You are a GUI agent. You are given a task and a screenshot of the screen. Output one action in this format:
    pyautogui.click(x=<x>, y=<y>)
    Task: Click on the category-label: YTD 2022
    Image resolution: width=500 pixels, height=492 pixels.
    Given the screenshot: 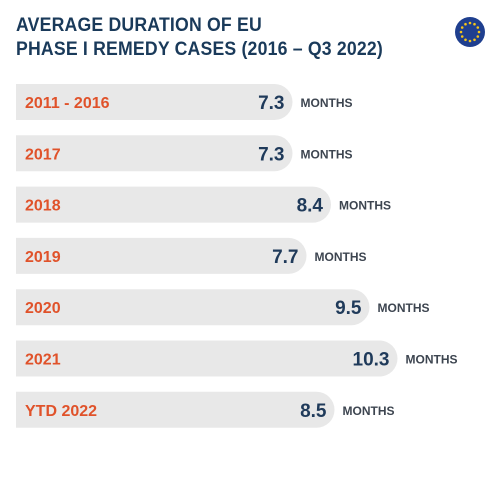 What is the action you would take?
    pyautogui.click(x=61, y=411)
    